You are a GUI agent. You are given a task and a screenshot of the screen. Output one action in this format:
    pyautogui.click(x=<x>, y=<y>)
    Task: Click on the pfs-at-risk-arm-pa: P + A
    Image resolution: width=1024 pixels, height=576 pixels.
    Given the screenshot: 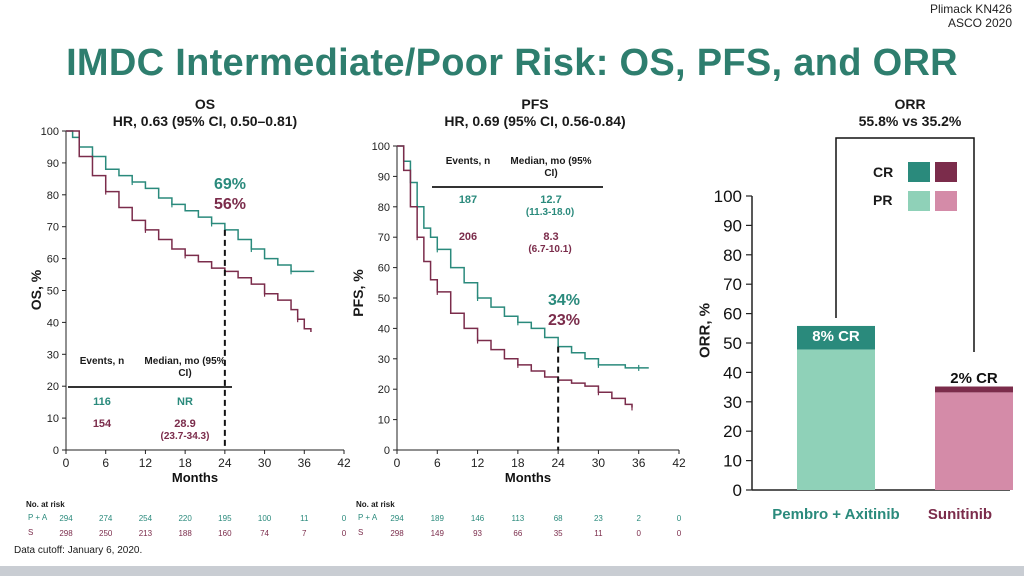 What is the action you would take?
    pyautogui.click(x=368, y=517)
    